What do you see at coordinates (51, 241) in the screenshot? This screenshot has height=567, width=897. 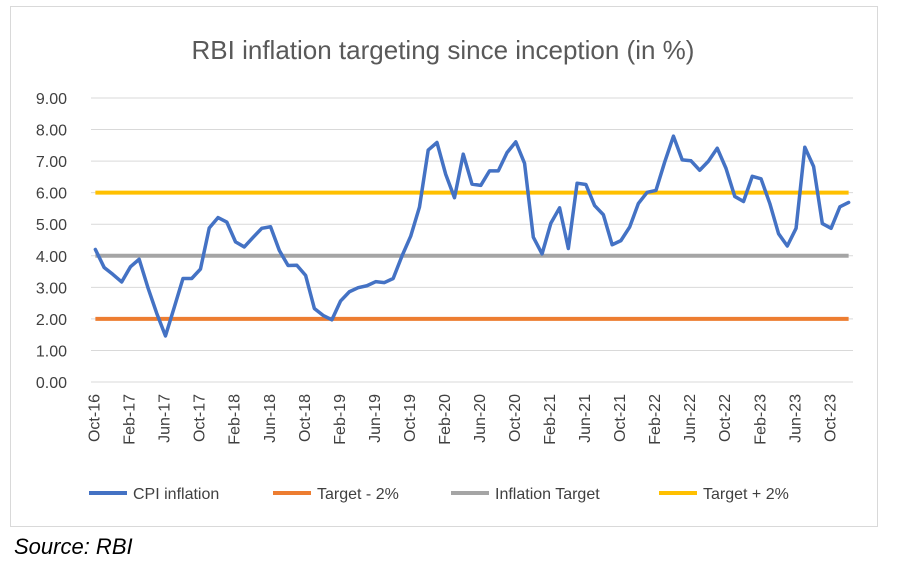 I see `y-axis-tick-labels: 0.00 1.00 2.00 3.00 4.00 5.00 6.00 7.00 8.00 9.00` at bounding box center [51, 241].